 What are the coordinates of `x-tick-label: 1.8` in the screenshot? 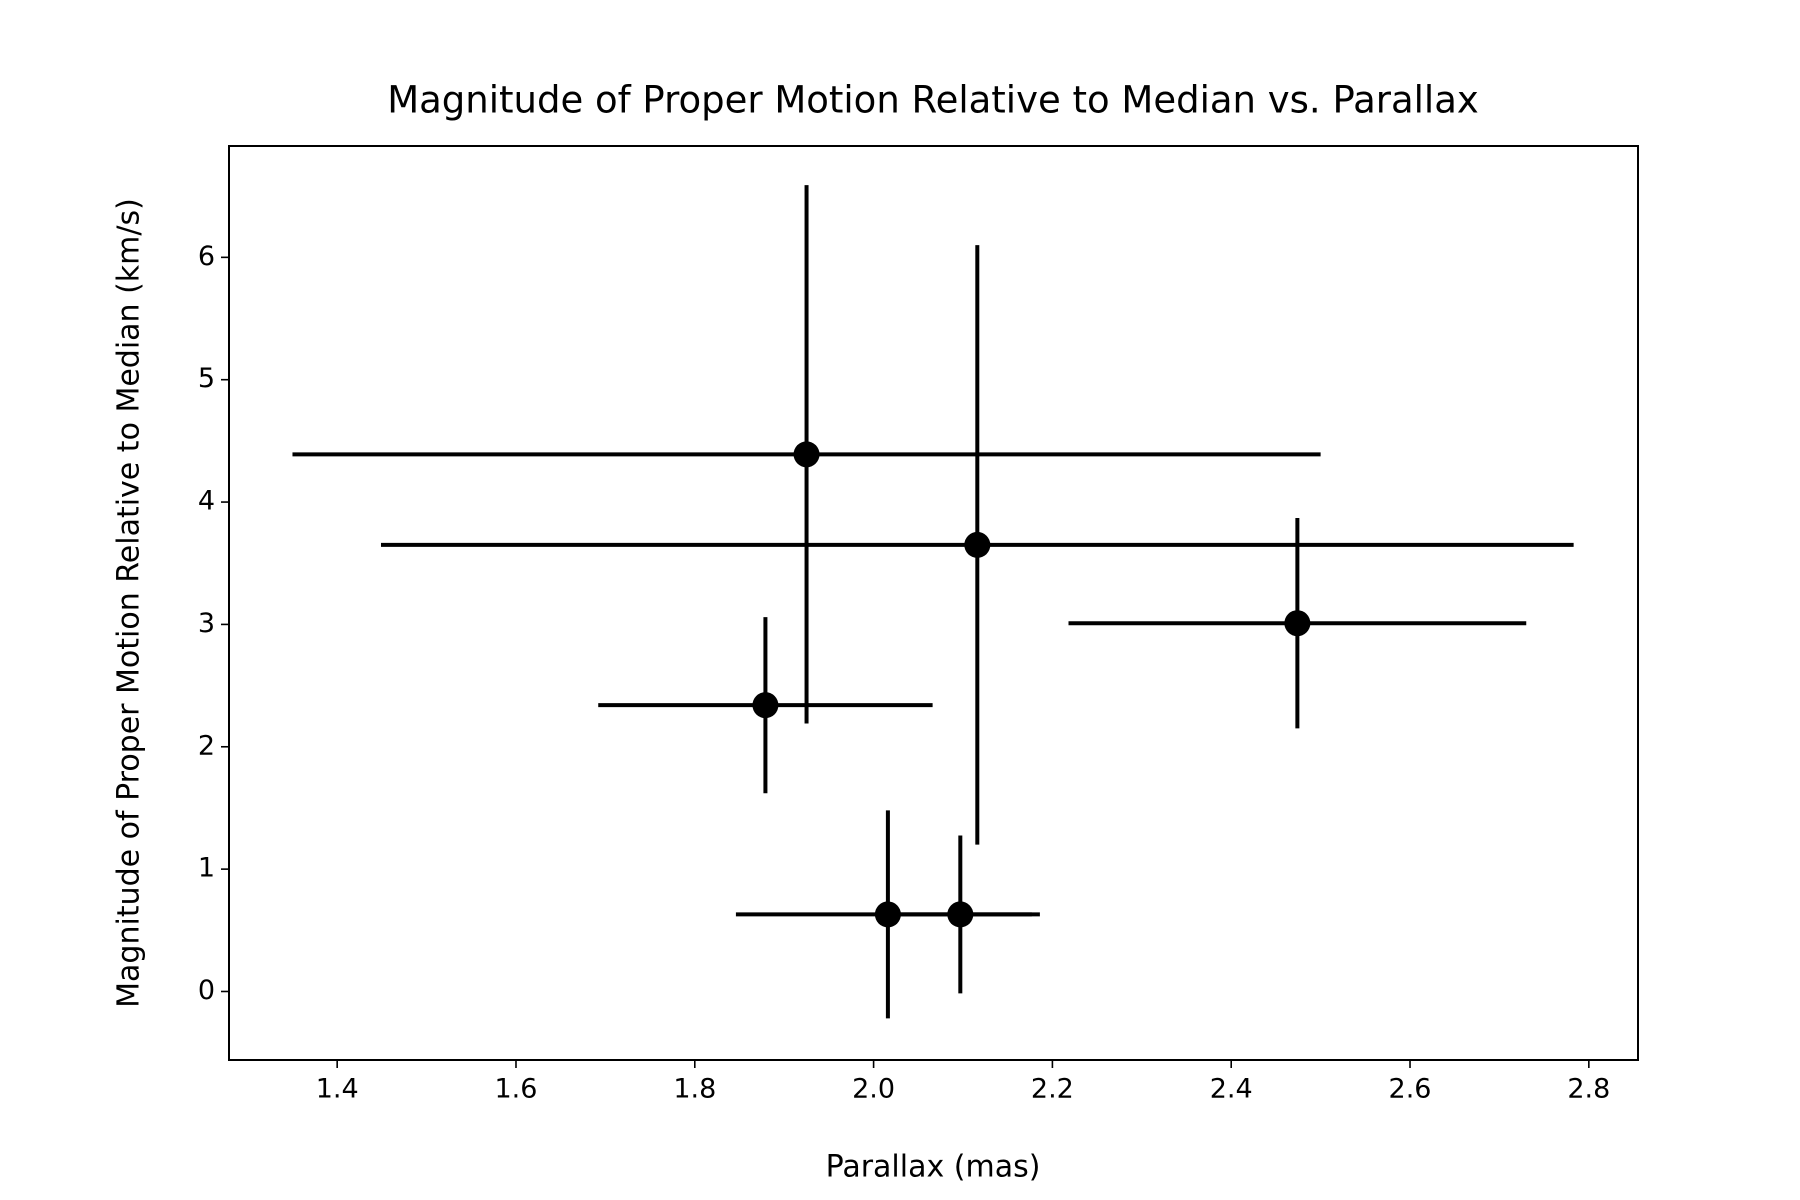 It's located at (694, 1089).